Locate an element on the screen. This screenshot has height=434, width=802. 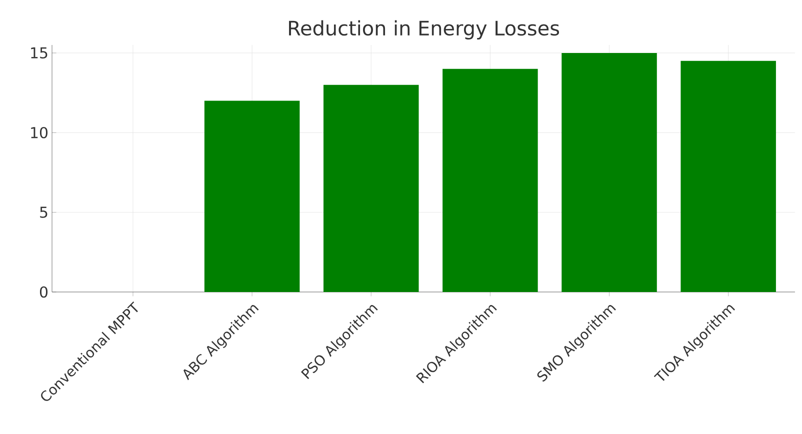
y-tick-label: 10 is located at coordinates (39, 132).